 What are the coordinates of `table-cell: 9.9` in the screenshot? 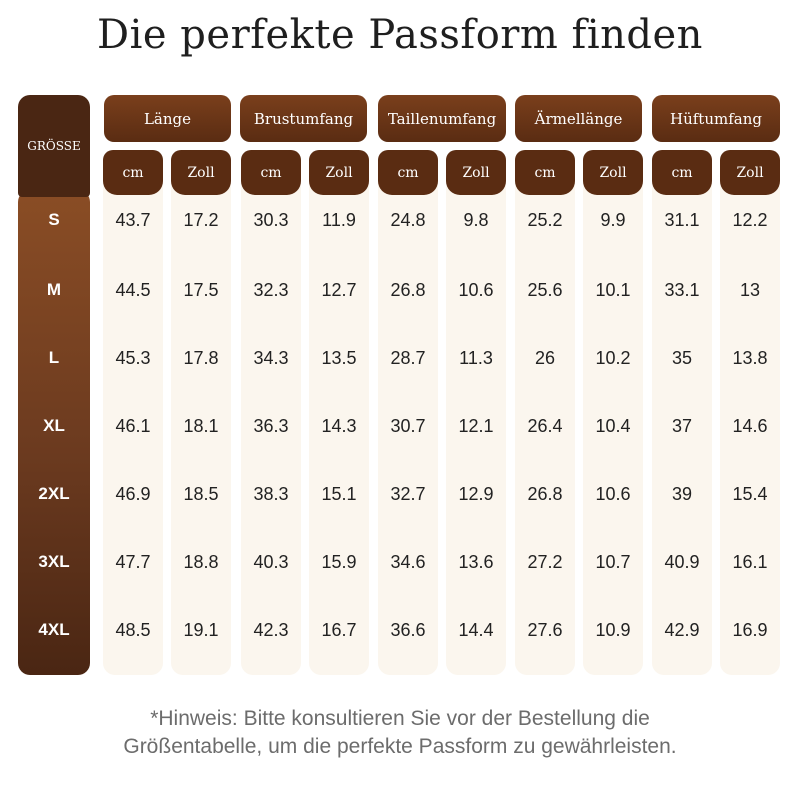 It's located at (613, 220).